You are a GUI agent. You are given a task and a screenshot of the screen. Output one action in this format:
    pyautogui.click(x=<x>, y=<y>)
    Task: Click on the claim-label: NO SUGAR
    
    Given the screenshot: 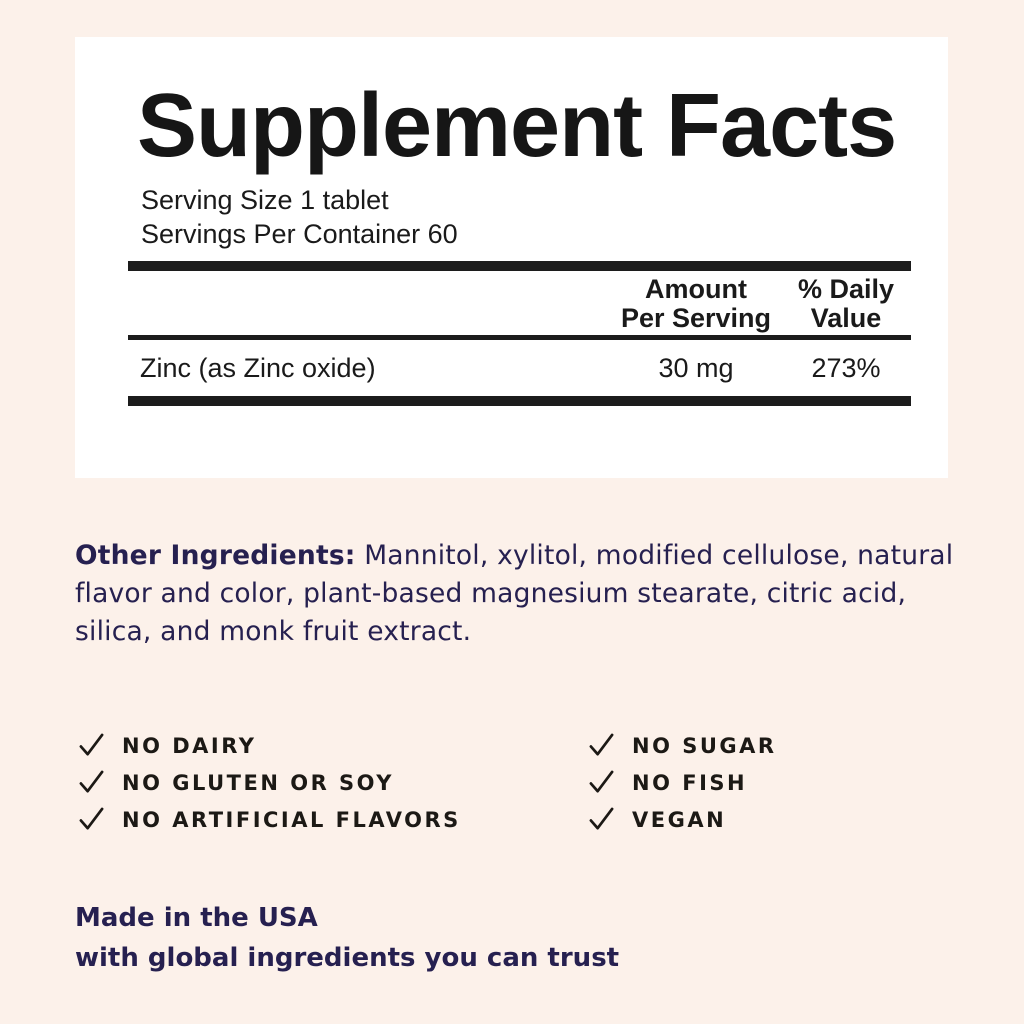 What is the action you would take?
    pyautogui.click(x=704, y=745)
    